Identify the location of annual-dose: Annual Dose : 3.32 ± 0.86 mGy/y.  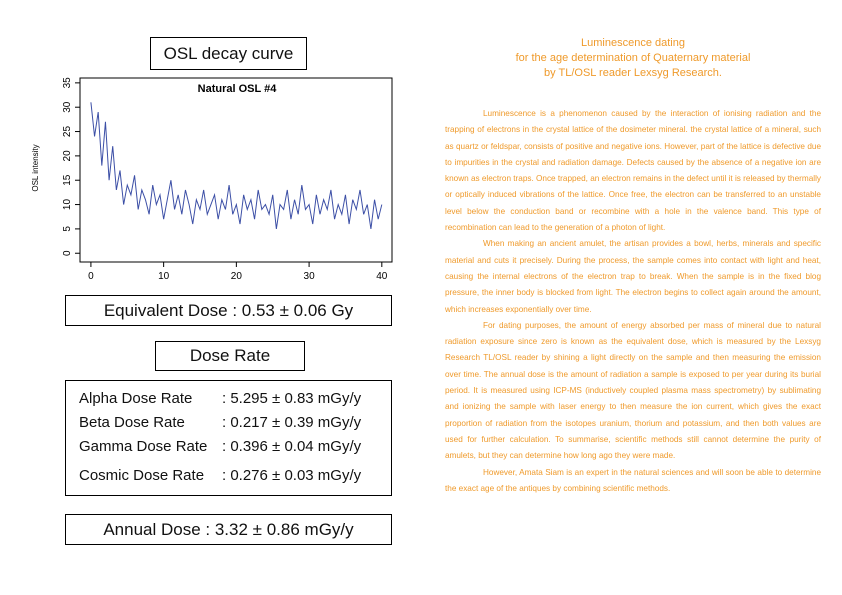
(228, 529).